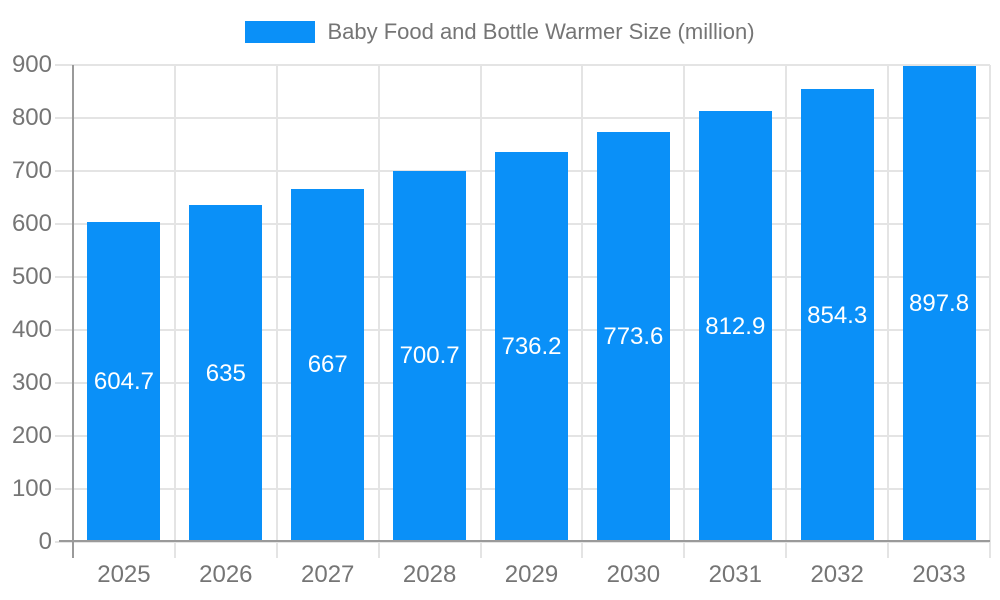  I want to click on x-tick-label: 2026, so click(226, 574).